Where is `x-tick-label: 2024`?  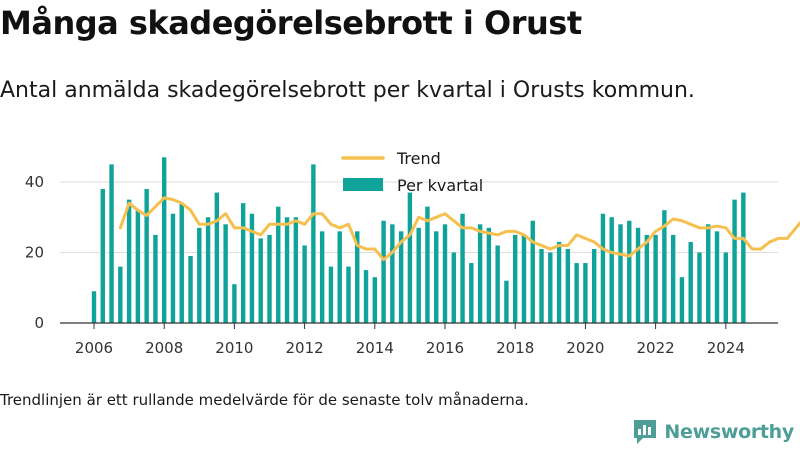
x-tick-label: 2024 is located at coordinates (726, 348).